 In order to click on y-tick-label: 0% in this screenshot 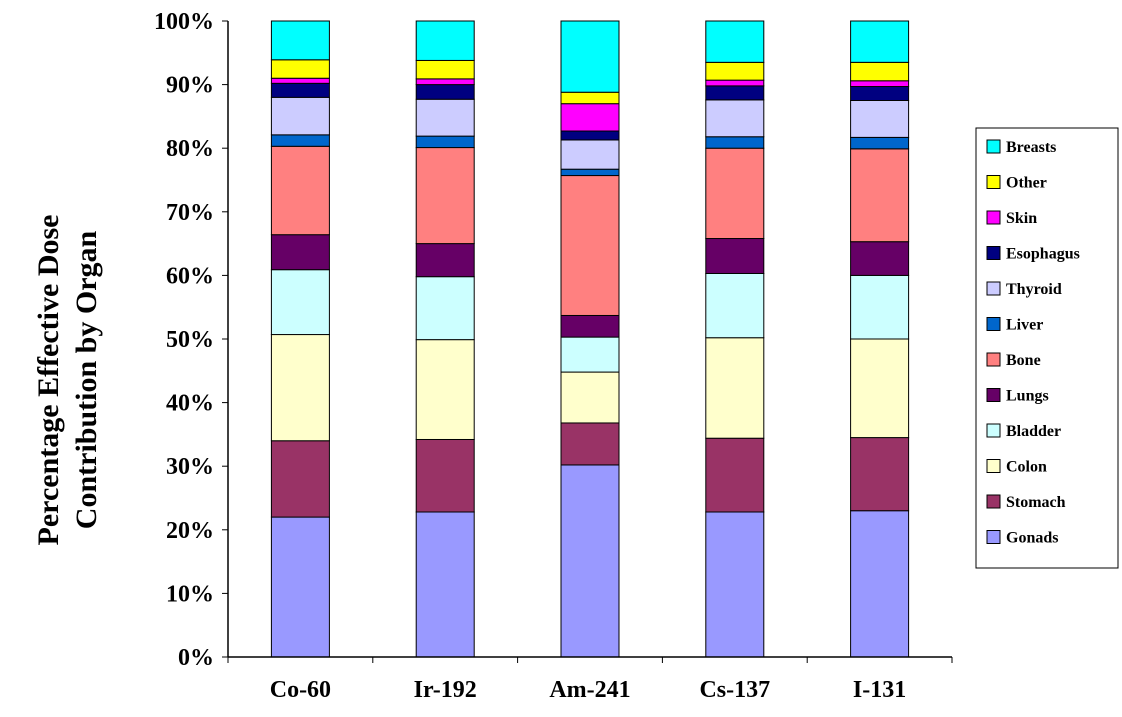, I will do `click(196, 658)`.